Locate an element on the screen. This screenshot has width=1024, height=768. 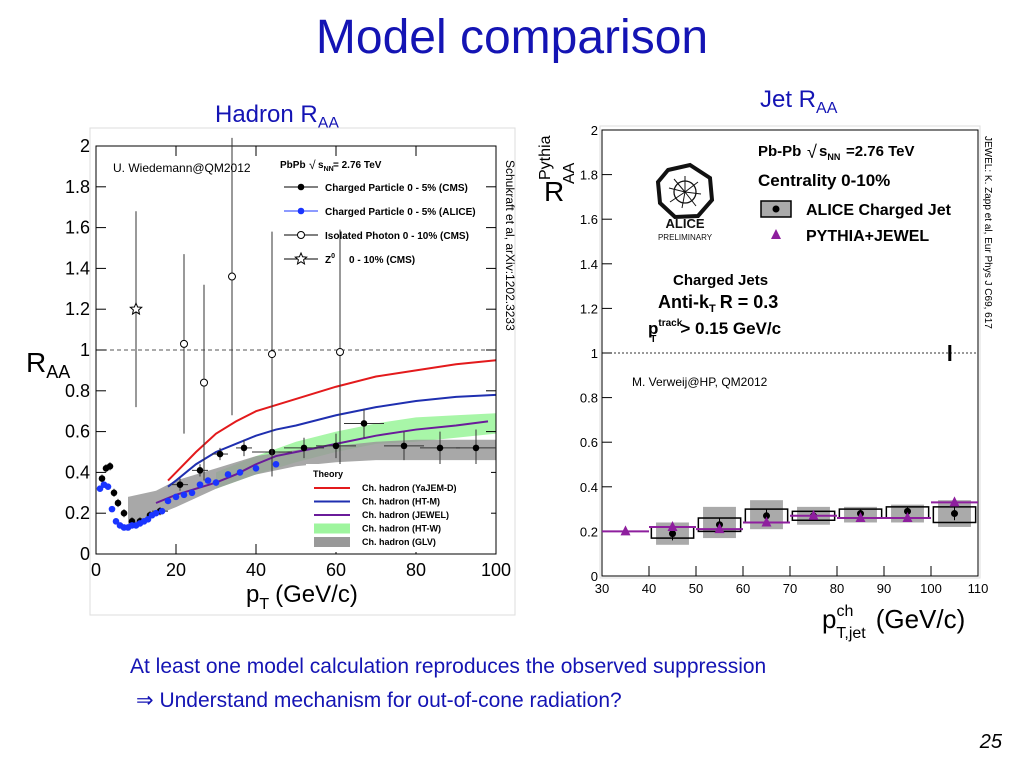
y-tick-label: 0.2 is located at coordinates (77, 513).